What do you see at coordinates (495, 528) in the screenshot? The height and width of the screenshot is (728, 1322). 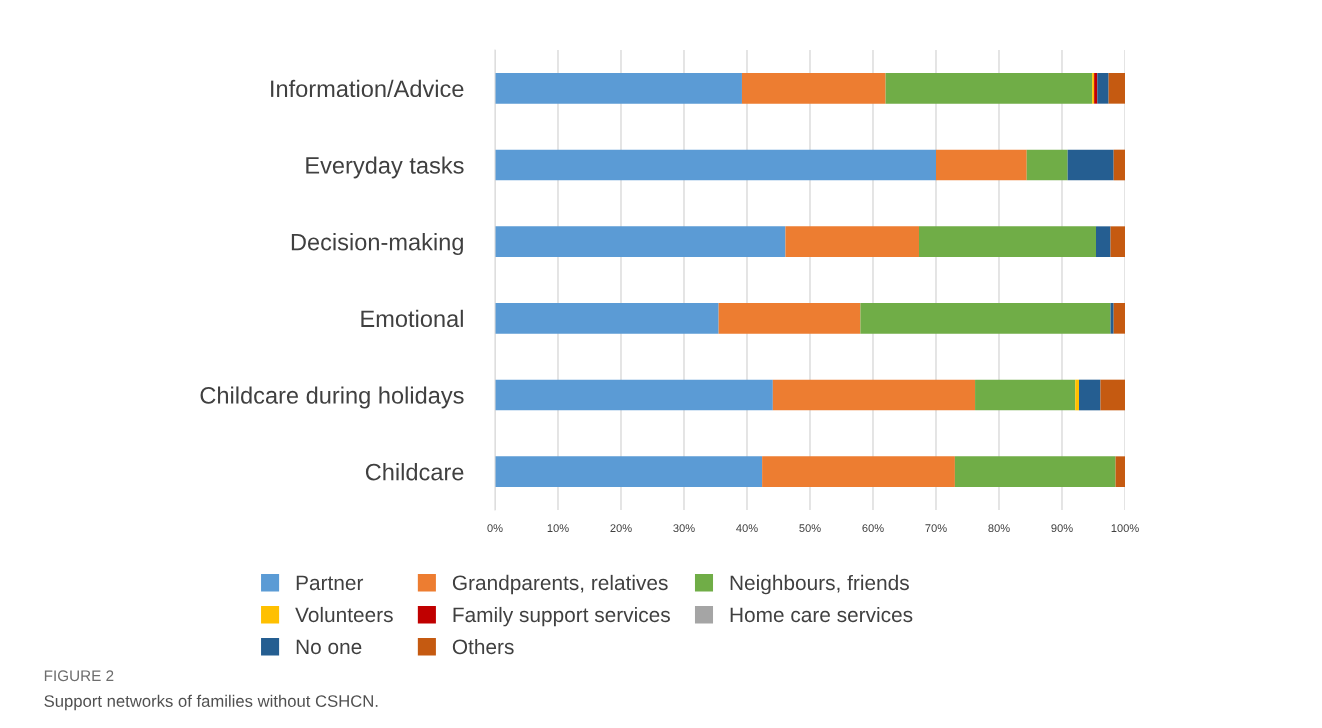 I see `x-tick-label: 0%` at bounding box center [495, 528].